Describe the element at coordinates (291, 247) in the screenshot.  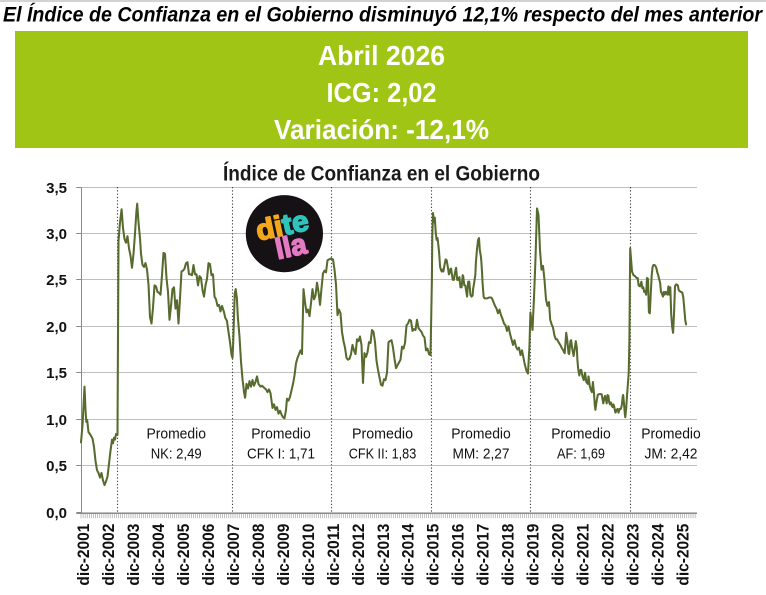
I see `svg-text: lla` at that location.